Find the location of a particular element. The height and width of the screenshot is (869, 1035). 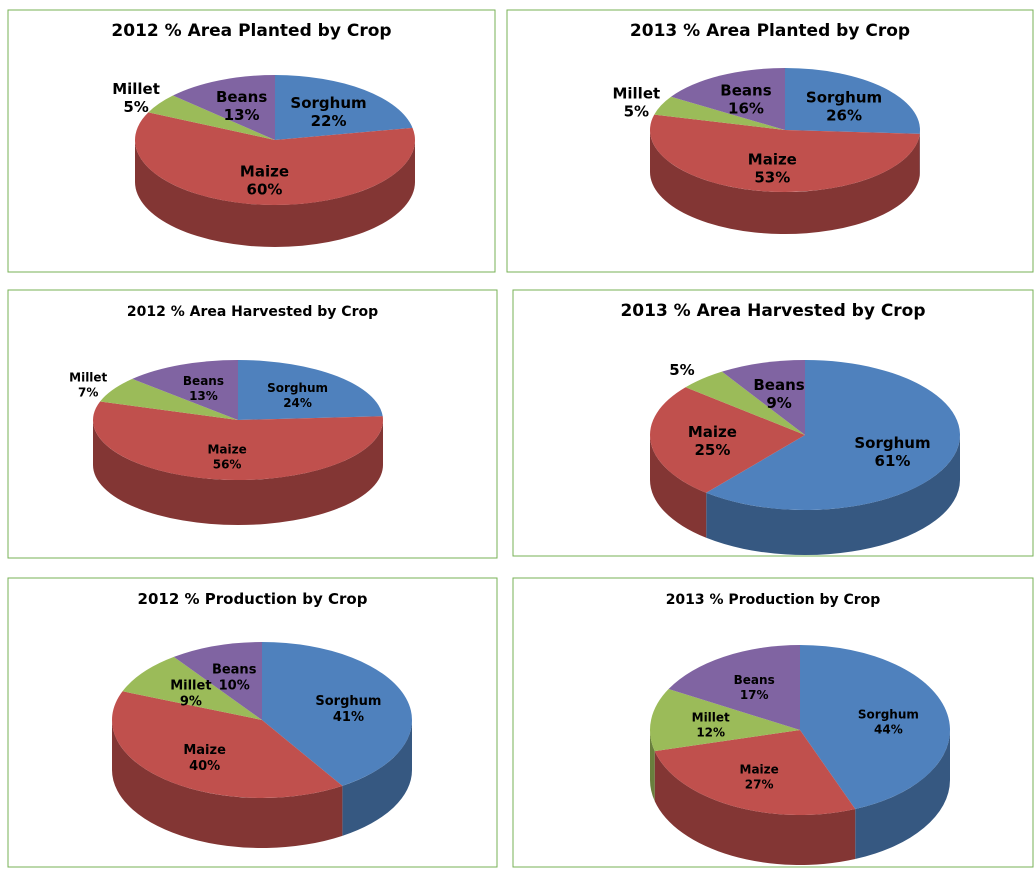

chart-title: 2013 % Area Planted by Crop is located at coordinates (770, 31).